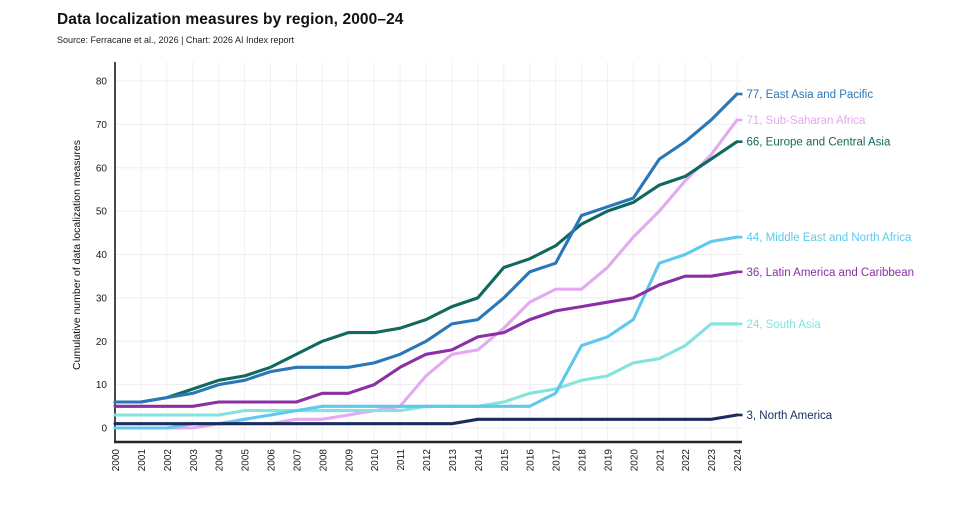 This screenshot has height=505, width=955. I want to click on x-tick-label: 2011, so click(401, 460).